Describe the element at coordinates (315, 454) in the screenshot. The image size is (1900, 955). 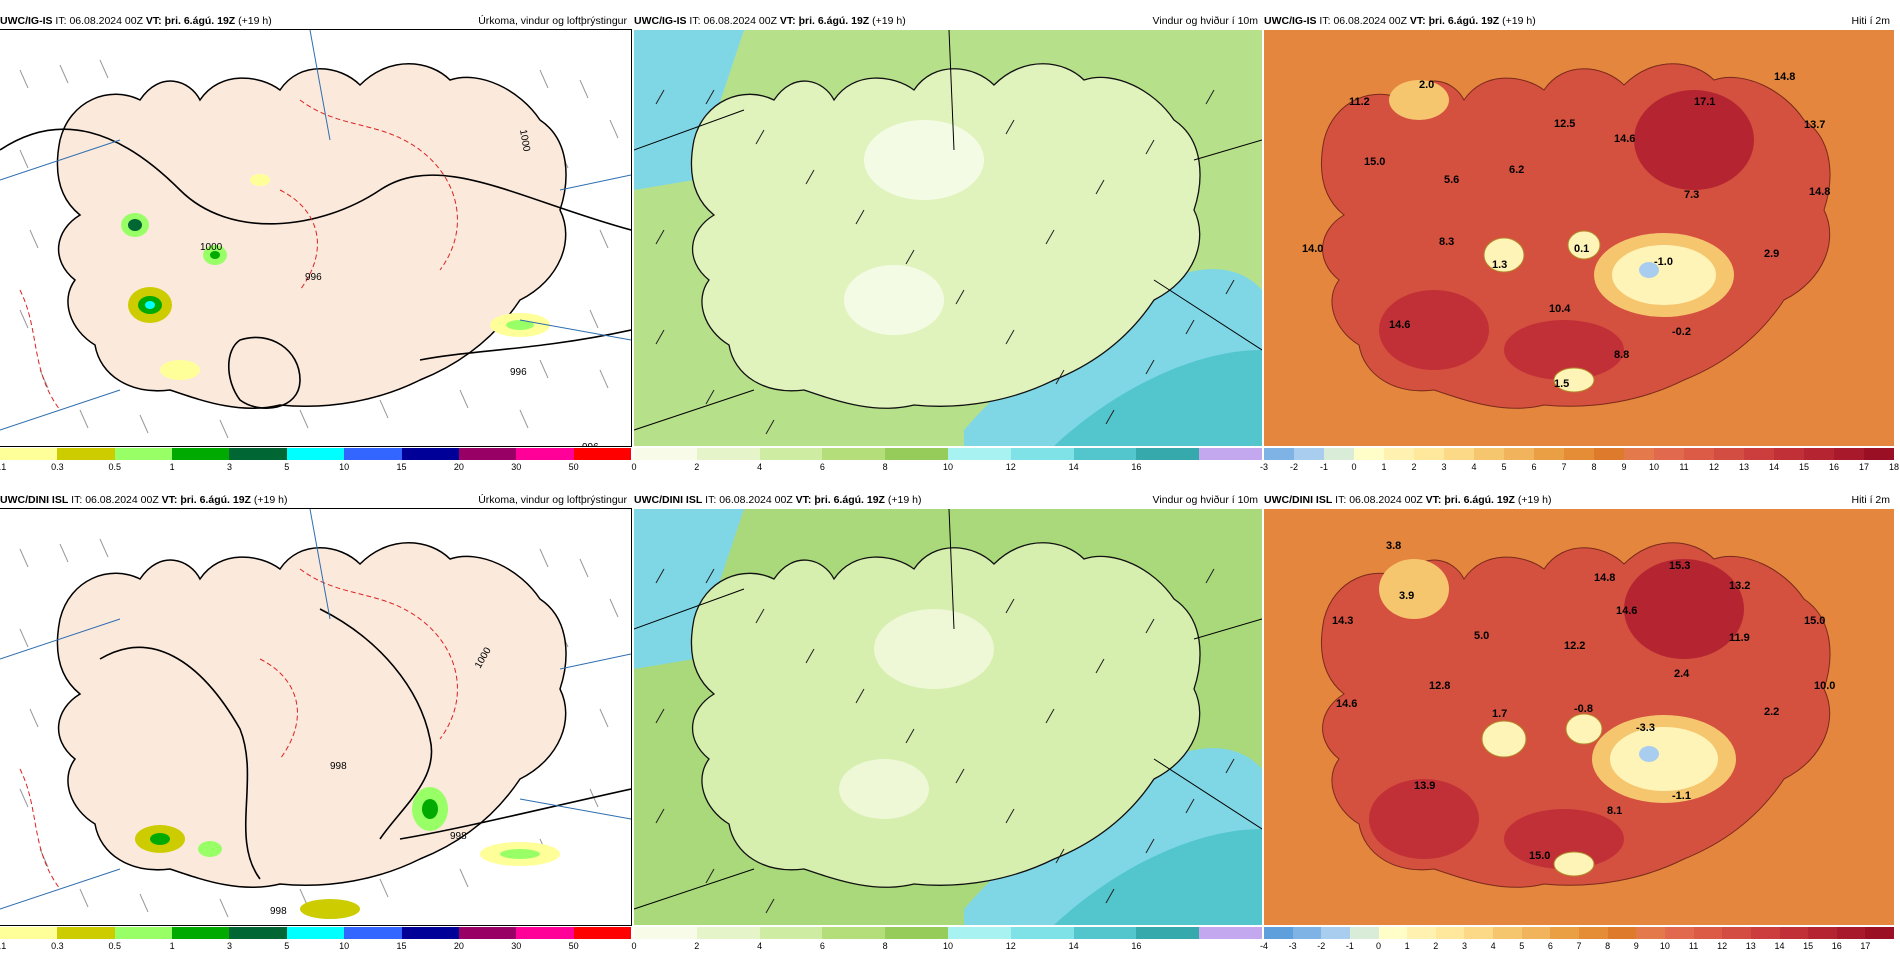
I see `precip-colorbar` at that location.